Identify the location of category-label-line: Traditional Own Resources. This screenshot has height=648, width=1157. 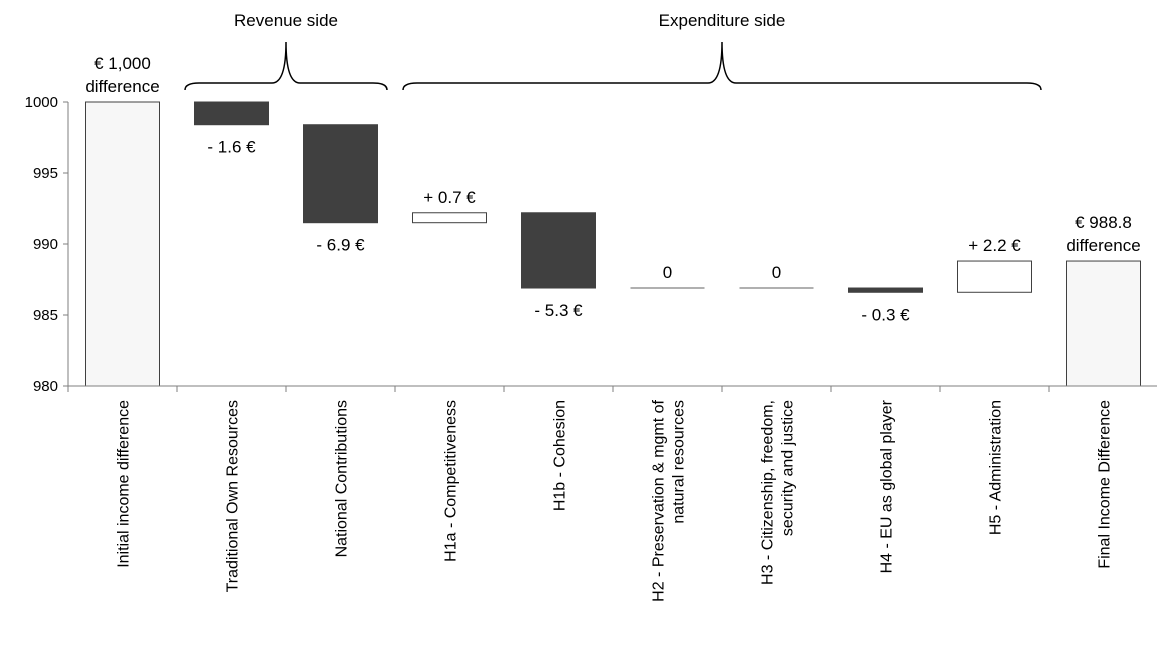
(233, 496).